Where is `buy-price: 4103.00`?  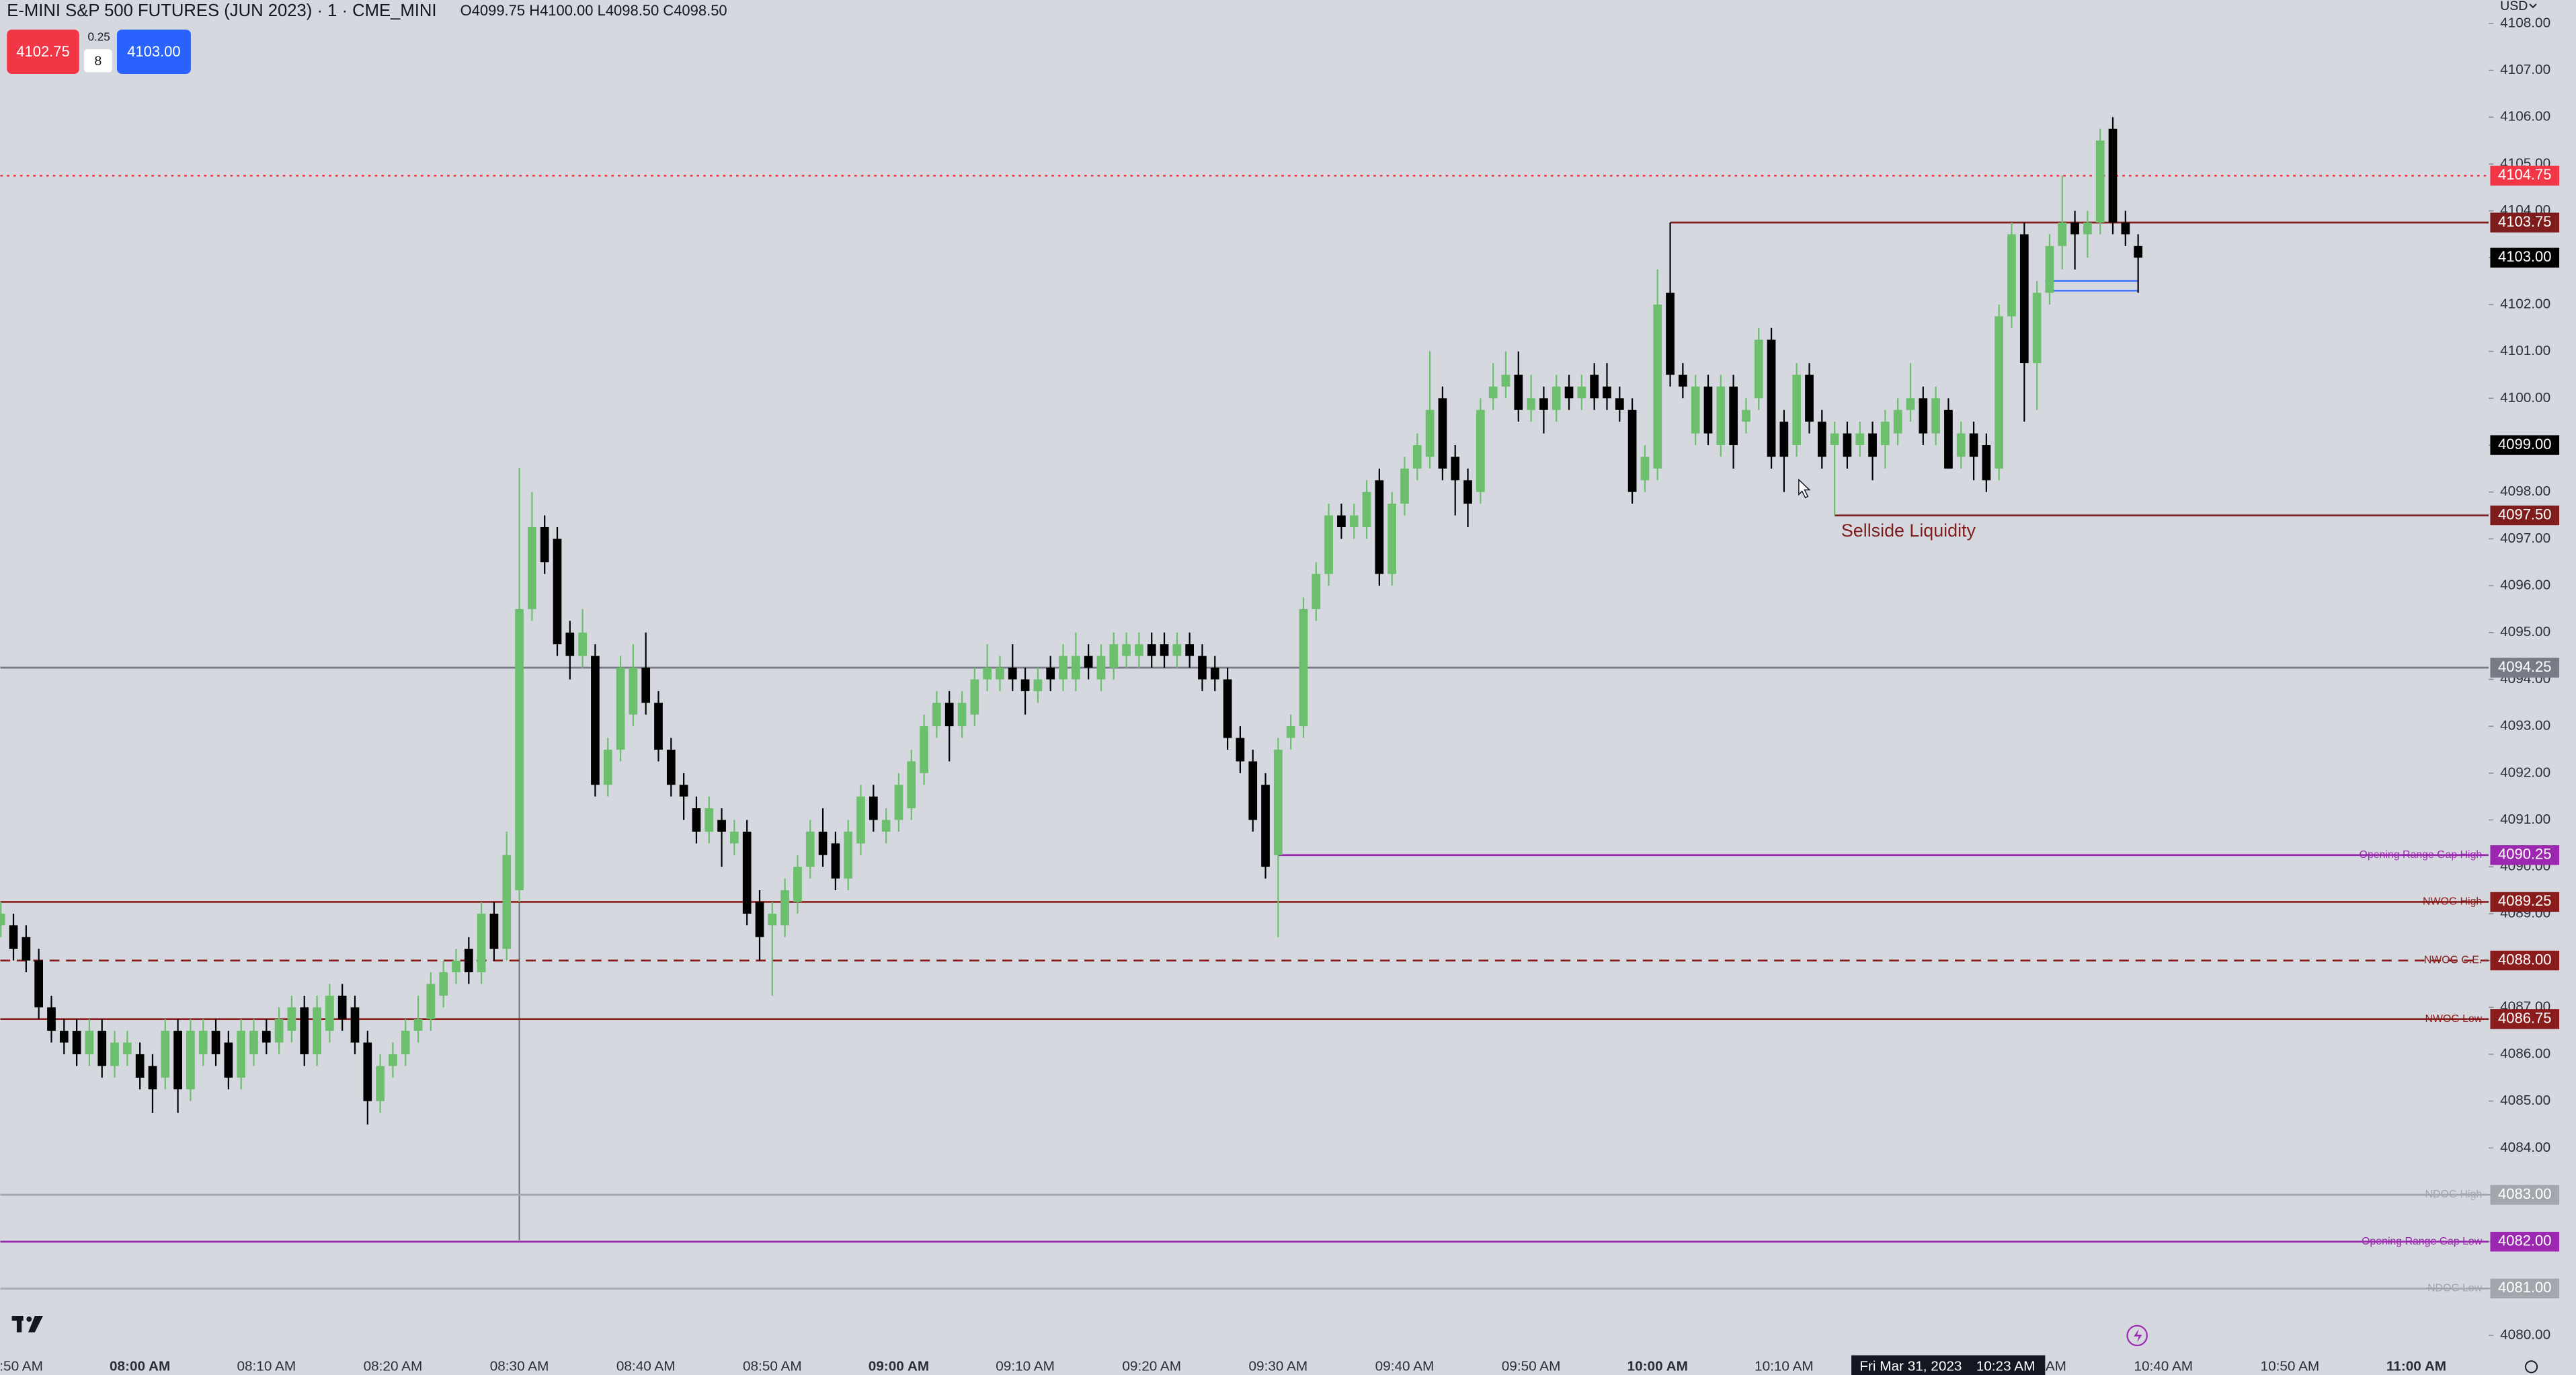 buy-price: 4103.00 is located at coordinates (153, 51).